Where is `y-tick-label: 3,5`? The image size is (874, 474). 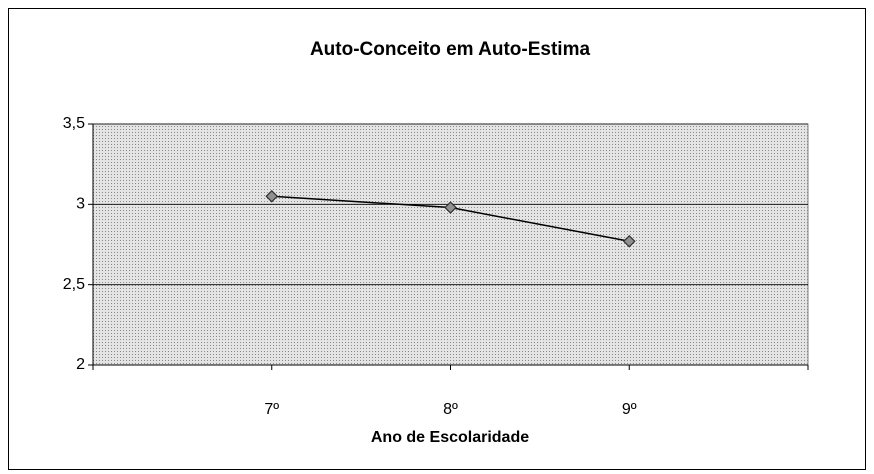 y-tick-label: 3,5 is located at coordinates (74, 123).